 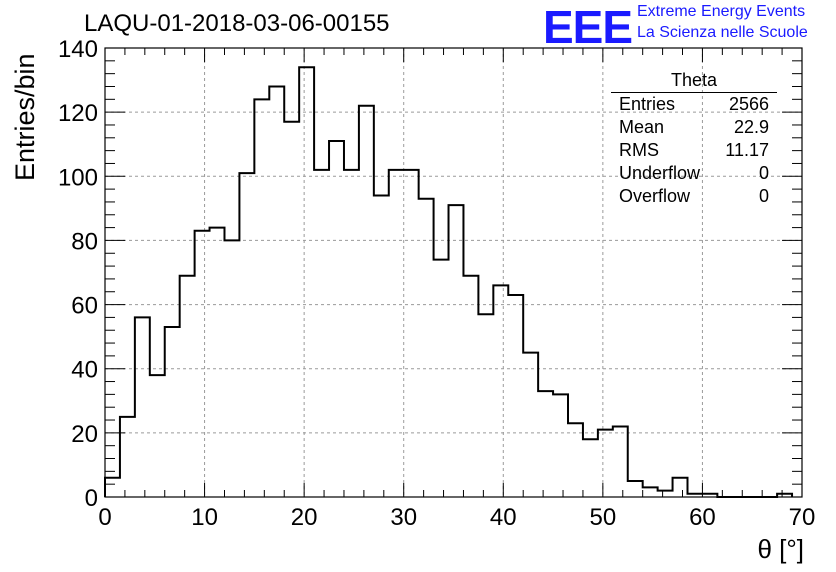 I want to click on stats-label: Underflow, so click(x=660, y=173).